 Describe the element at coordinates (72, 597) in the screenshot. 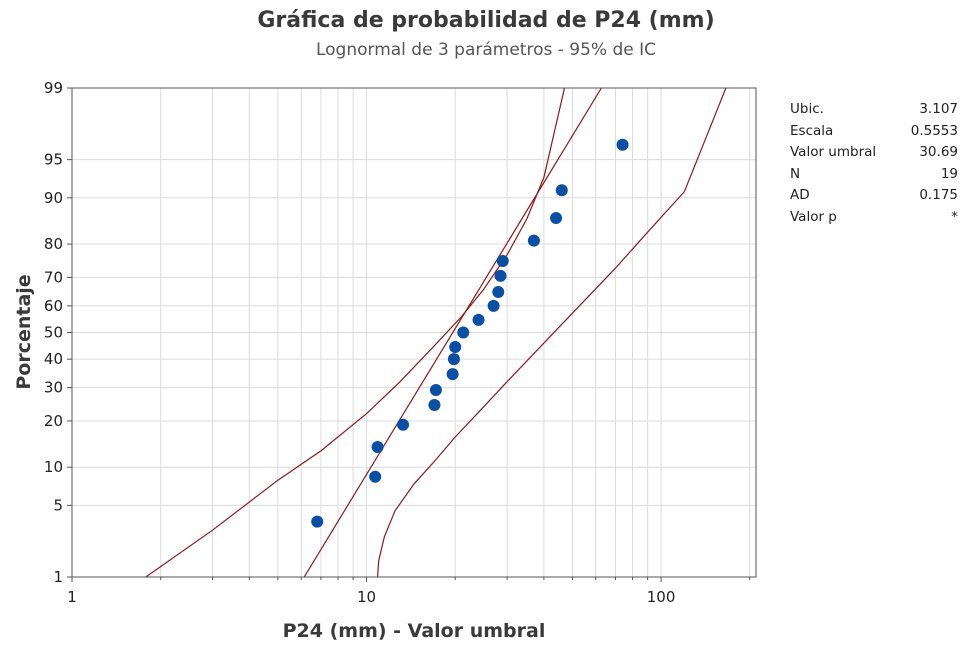

I see `x-tick-label: 1` at that location.